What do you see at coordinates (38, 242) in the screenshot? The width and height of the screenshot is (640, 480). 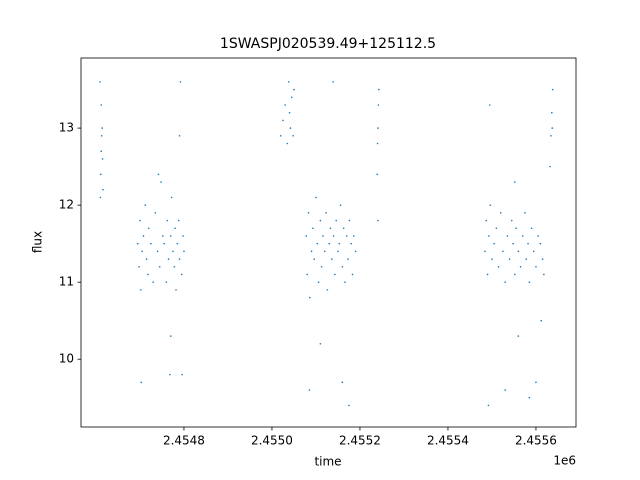 I see `y-axis-label: flux` at bounding box center [38, 242].